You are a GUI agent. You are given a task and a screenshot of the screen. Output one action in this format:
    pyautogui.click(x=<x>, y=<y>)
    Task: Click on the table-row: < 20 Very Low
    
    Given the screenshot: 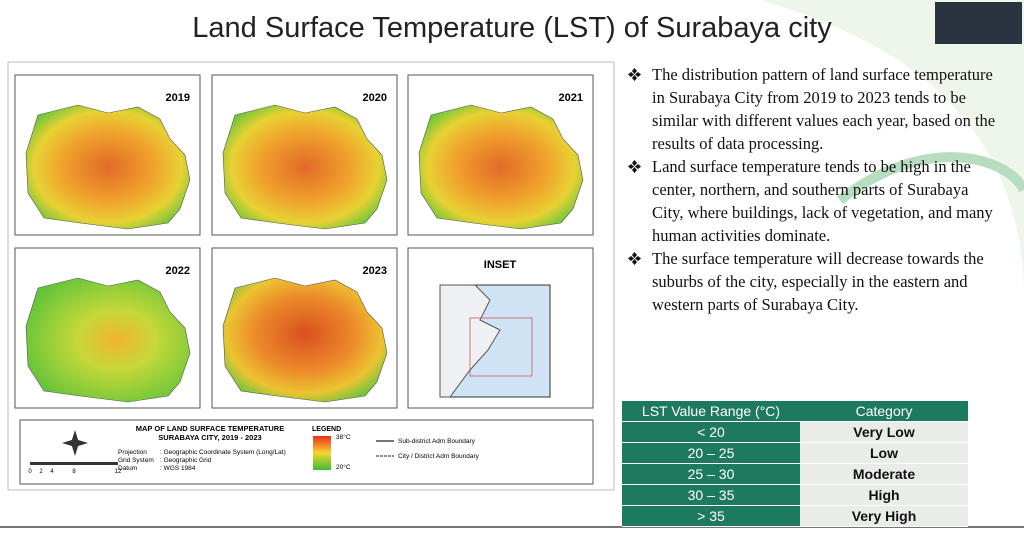 What is the action you would take?
    pyautogui.click(x=795, y=432)
    